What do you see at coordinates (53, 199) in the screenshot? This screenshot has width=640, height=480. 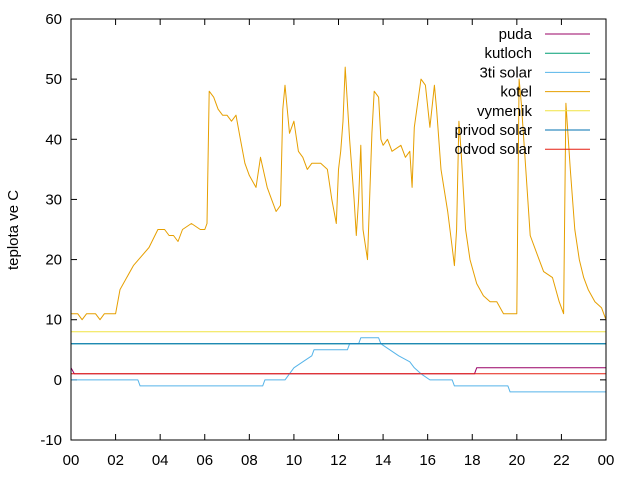 I see `y-tick-label: 30` at bounding box center [53, 199].